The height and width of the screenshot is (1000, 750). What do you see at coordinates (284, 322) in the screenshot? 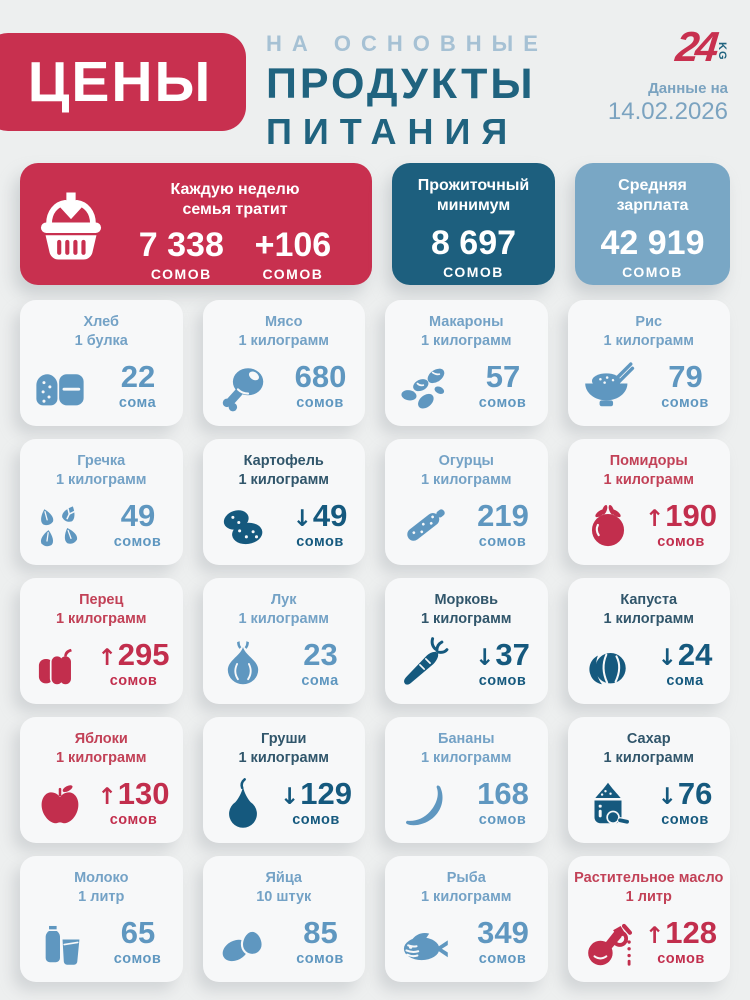
I see `product-name: Мясо` at bounding box center [284, 322].